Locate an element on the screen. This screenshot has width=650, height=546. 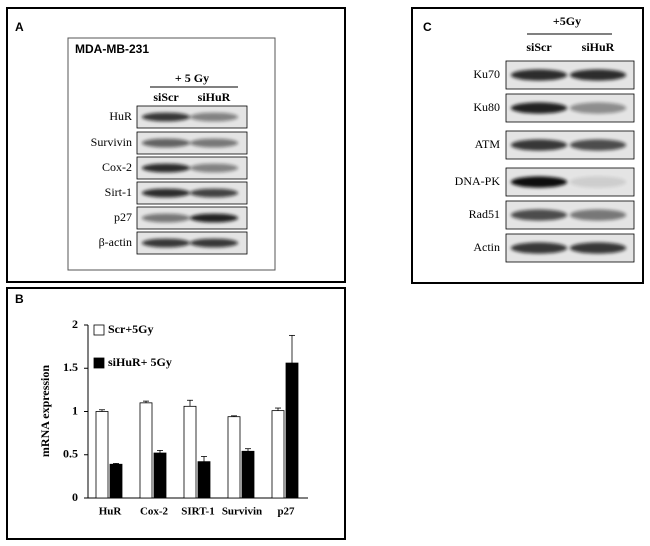
protein-label: Sirt-1 is located at coordinates (118, 192).